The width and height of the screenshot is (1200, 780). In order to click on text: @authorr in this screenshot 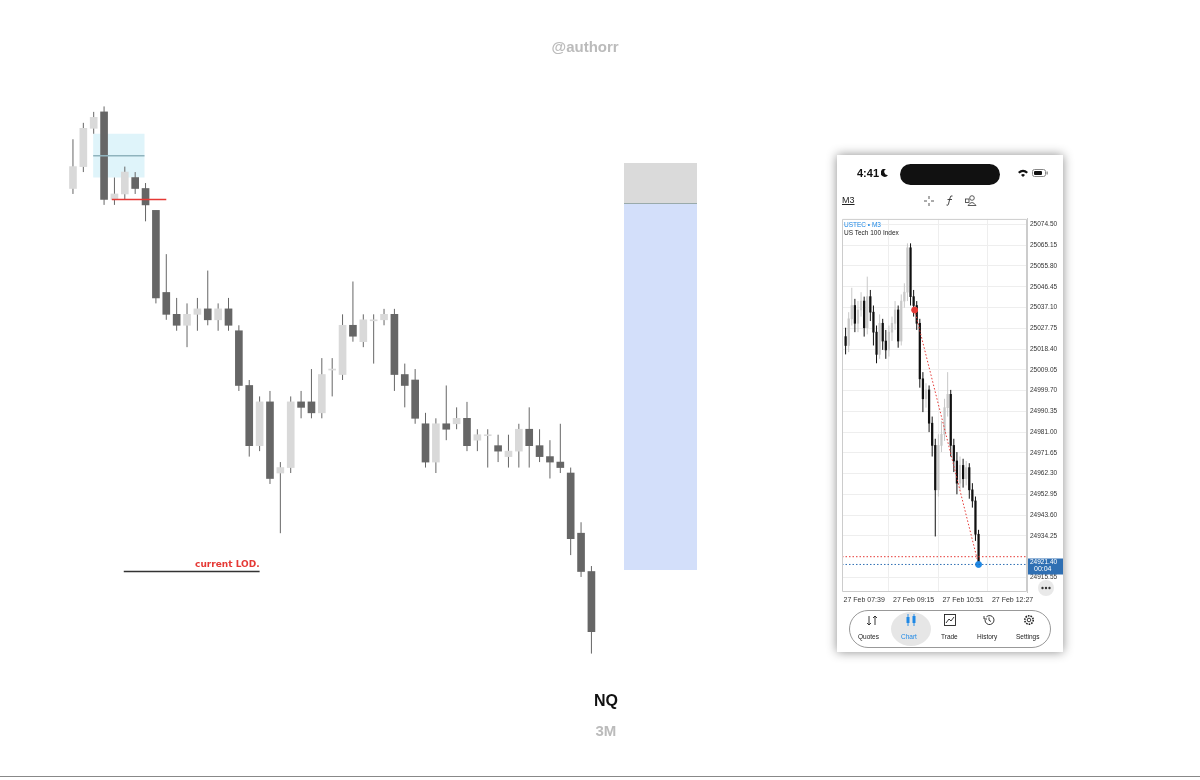, I will do `click(585, 46)`.